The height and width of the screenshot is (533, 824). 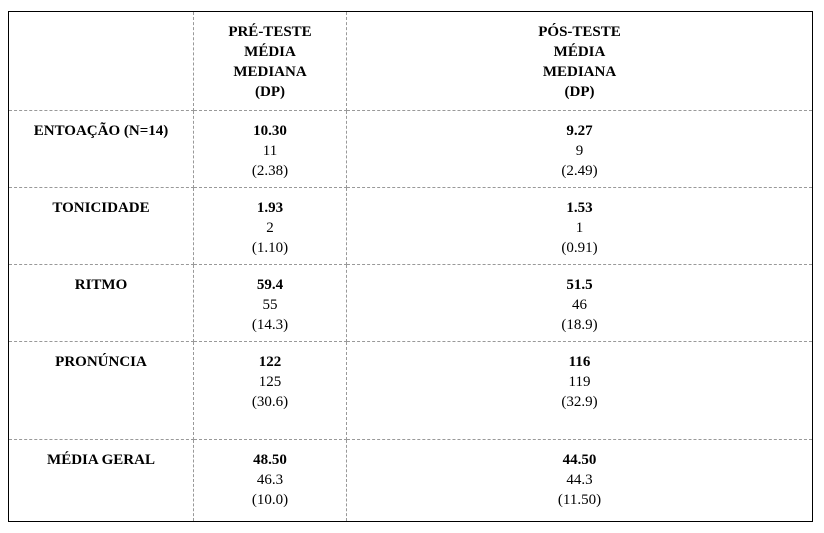 I want to click on cell-text: 59.4, so click(x=270, y=285).